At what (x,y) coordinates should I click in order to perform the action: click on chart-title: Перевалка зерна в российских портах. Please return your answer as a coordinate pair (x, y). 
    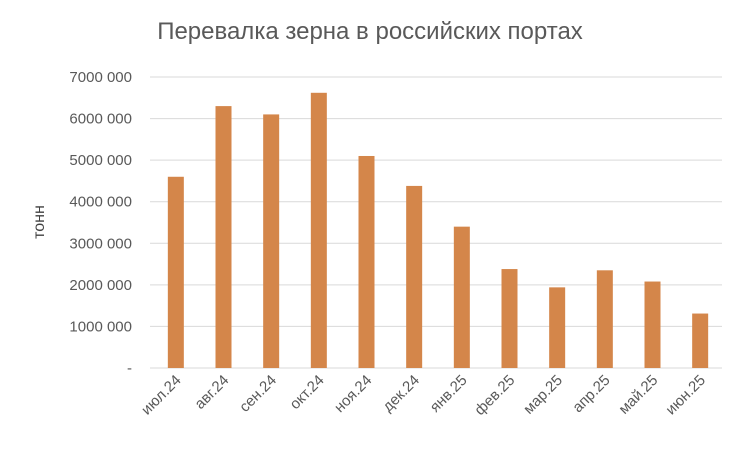
    Looking at the image, I should click on (370, 31).